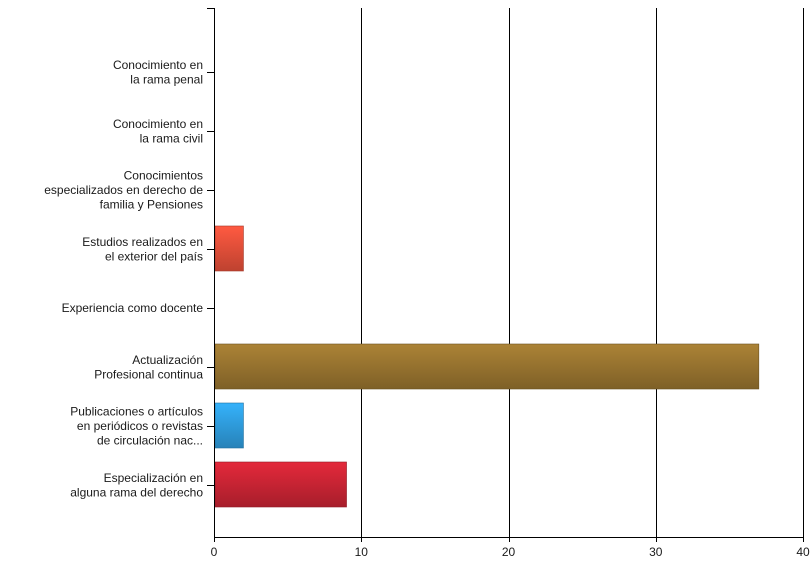 The width and height of the screenshot is (812, 561). What do you see at coordinates (136, 492) in the screenshot?
I see `category-label-line: alguna rama del derecho` at bounding box center [136, 492].